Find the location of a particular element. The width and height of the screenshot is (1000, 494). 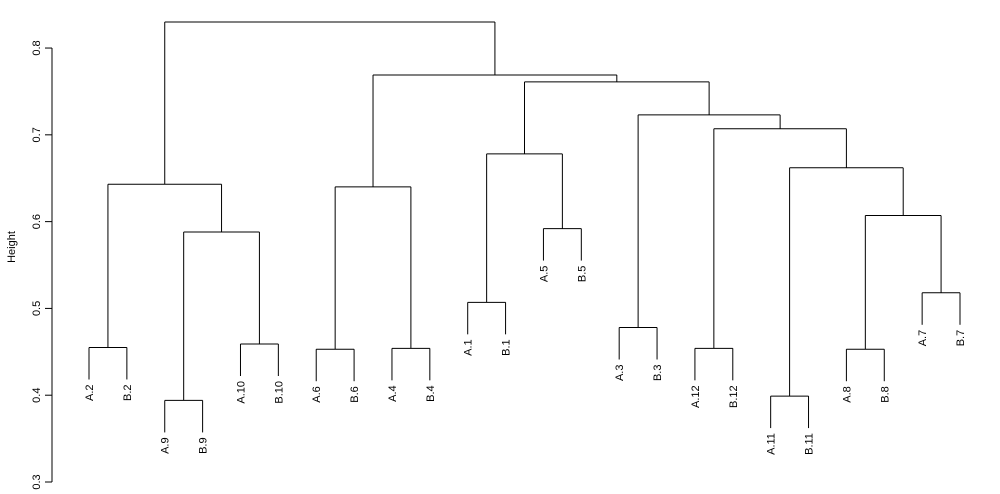

y-axis-label: Height is located at coordinates (12, 247).